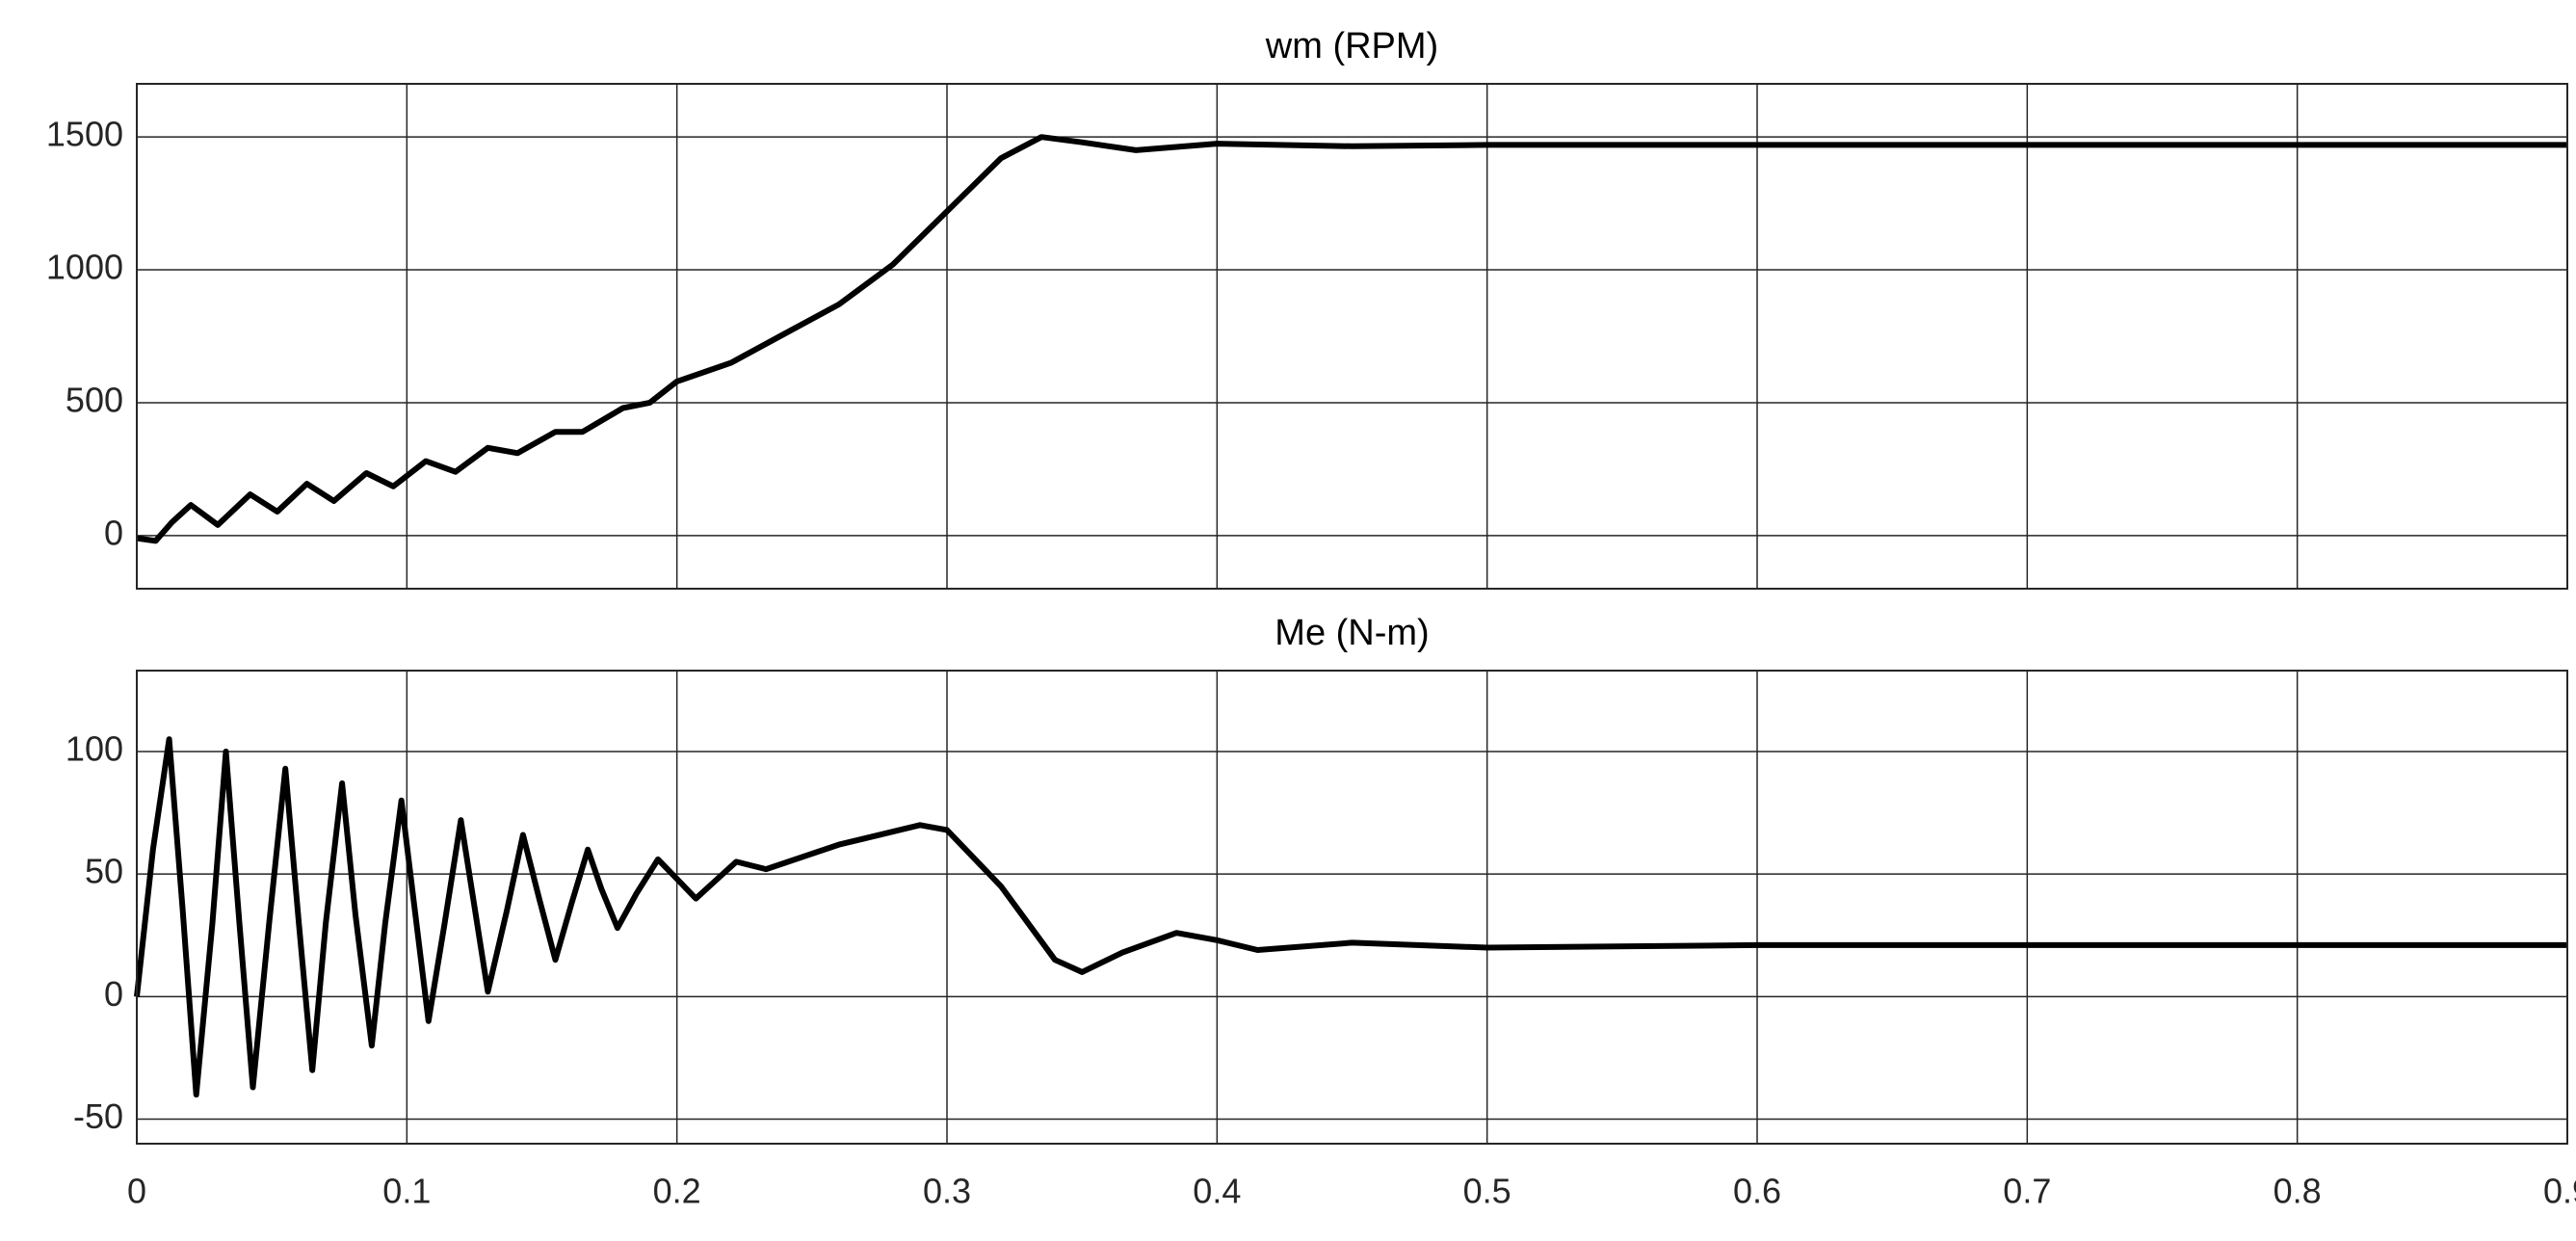 The height and width of the screenshot is (1241, 2576). I want to click on y-tick-label: 1000, so click(84, 267).